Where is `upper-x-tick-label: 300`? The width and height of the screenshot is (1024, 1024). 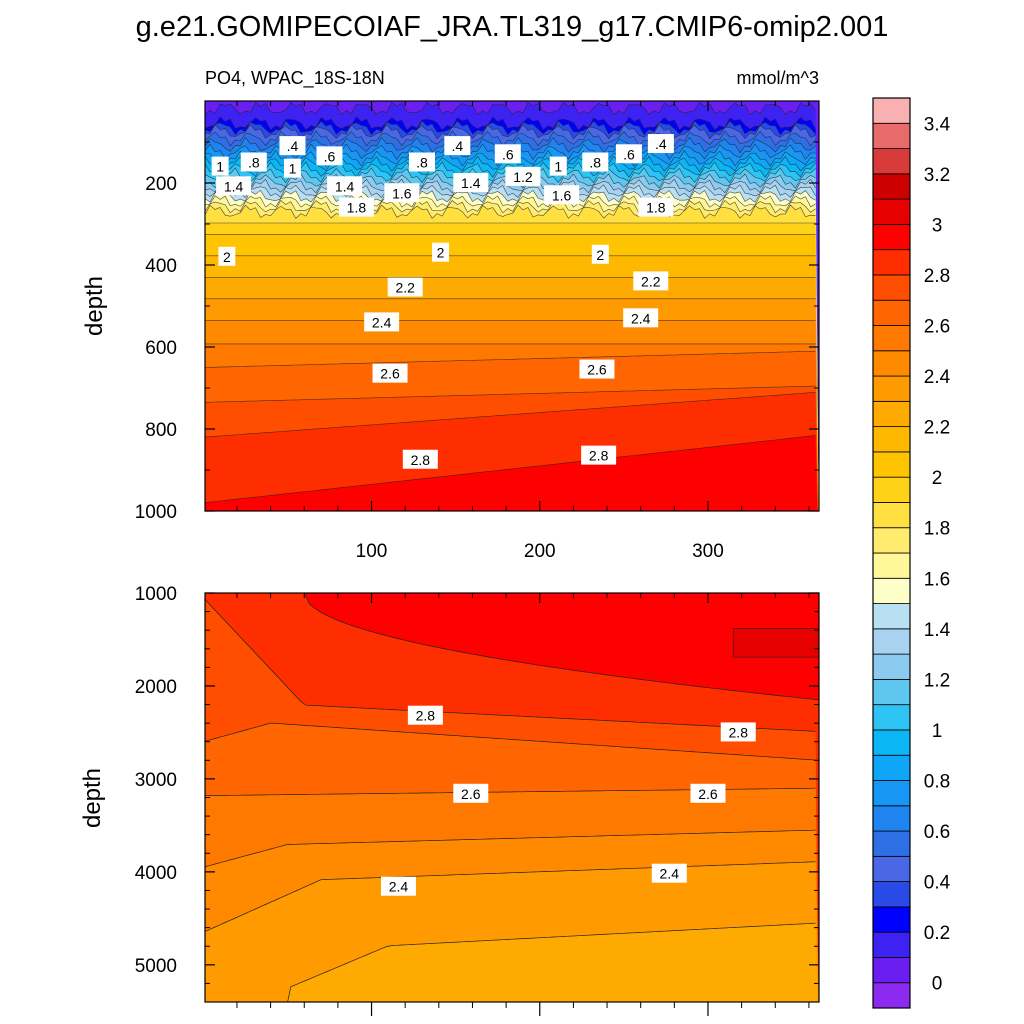
upper-x-tick-label: 300 is located at coordinates (708, 551).